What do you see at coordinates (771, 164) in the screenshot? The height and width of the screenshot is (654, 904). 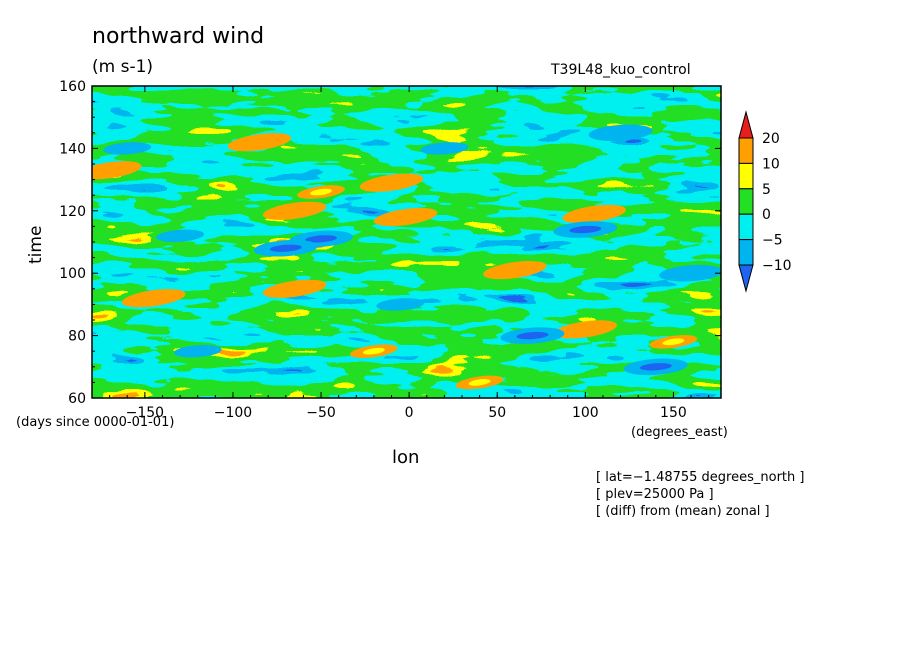 I see `colorbar-label: 10` at bounding box center [771, 164].